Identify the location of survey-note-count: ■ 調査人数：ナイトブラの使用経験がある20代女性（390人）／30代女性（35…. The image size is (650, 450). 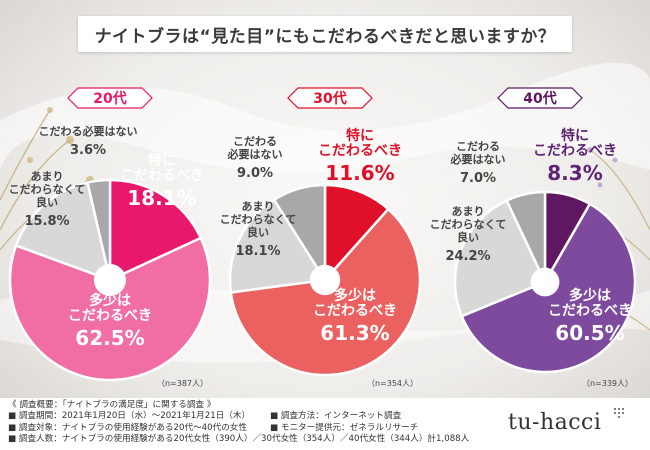
(239, 438).